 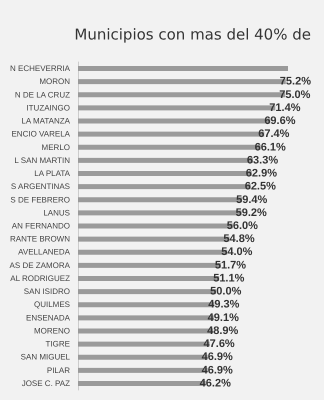 What do you see at coordinates (41, 134) in the screenshot?
I see `y-tick-label: ENCIO VARELA` at bounding box center [41, 134].